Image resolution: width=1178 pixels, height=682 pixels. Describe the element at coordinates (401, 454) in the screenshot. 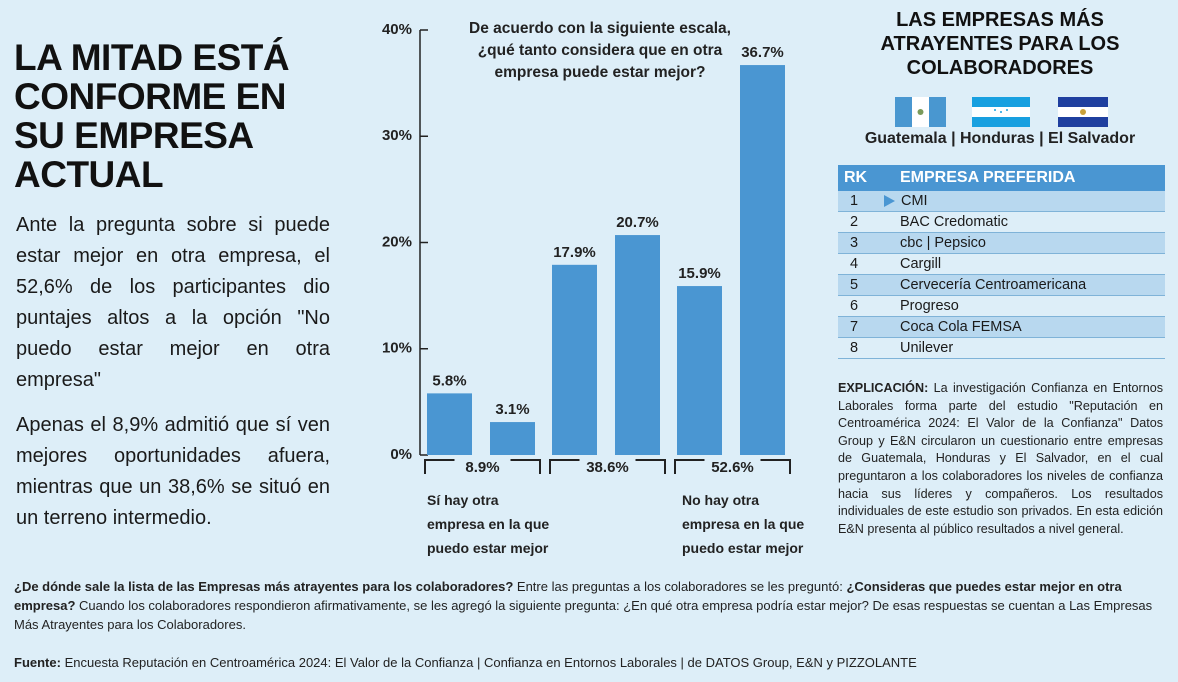

I see `y-tick-label: 0%` at that location.